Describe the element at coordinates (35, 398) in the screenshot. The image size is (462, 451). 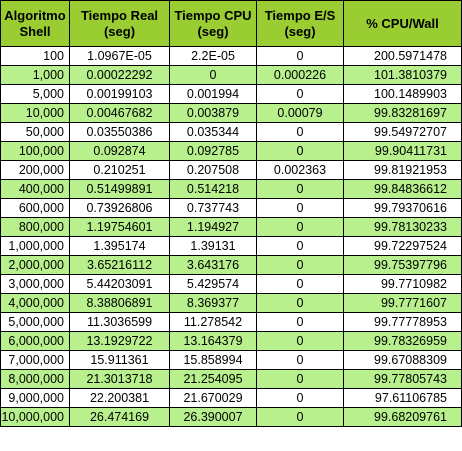
I see `cell-size: 9,000,000` at that location.